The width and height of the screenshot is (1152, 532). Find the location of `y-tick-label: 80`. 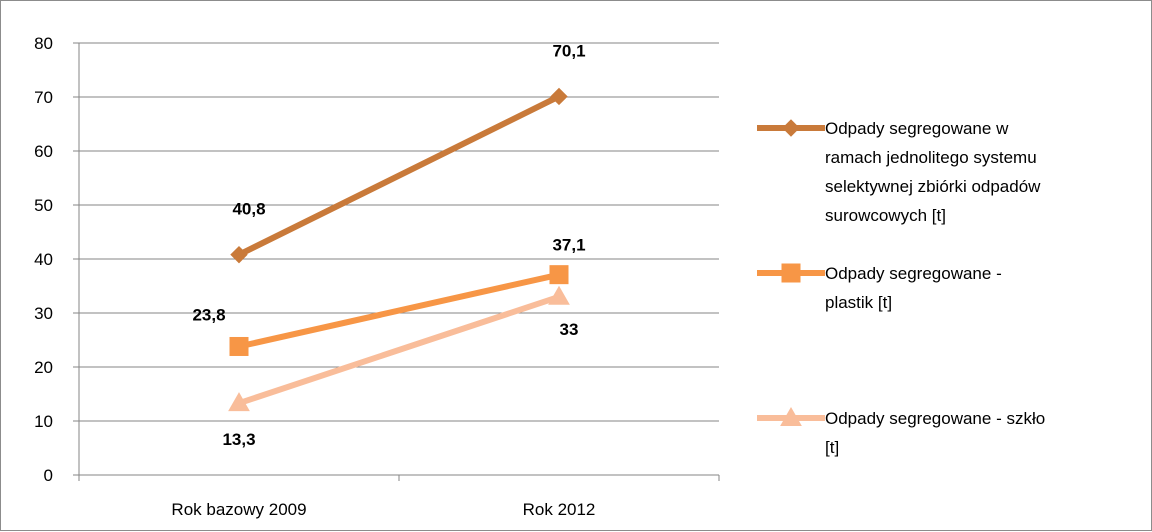

y-tick-label: 80 is located at coordinates (43, 43).